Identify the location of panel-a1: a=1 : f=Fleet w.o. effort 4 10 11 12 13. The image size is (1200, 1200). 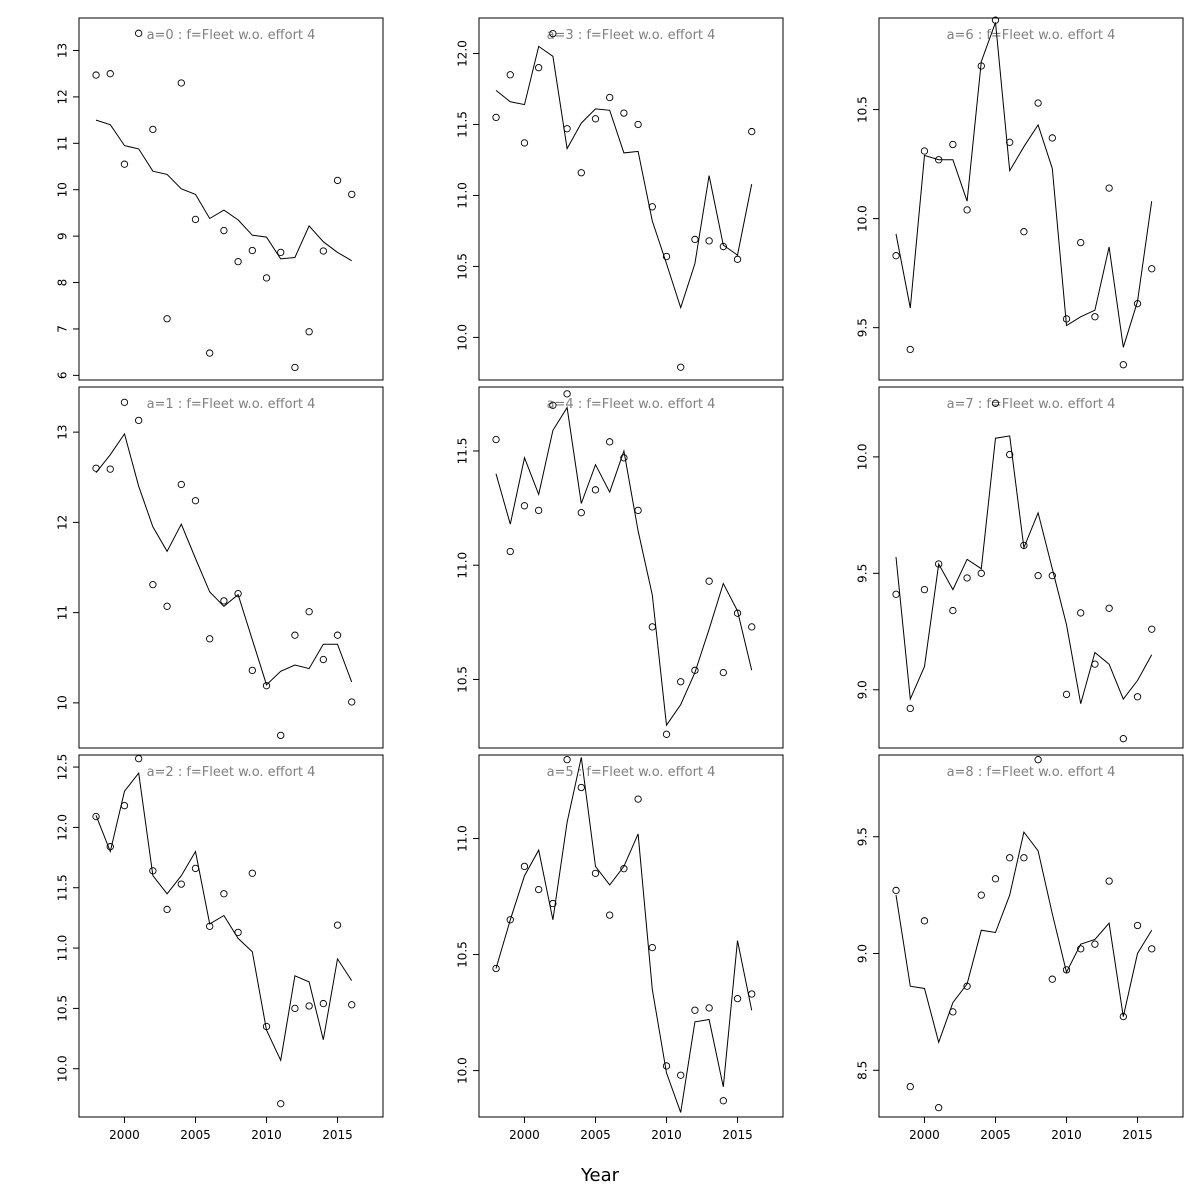
(220, 567).